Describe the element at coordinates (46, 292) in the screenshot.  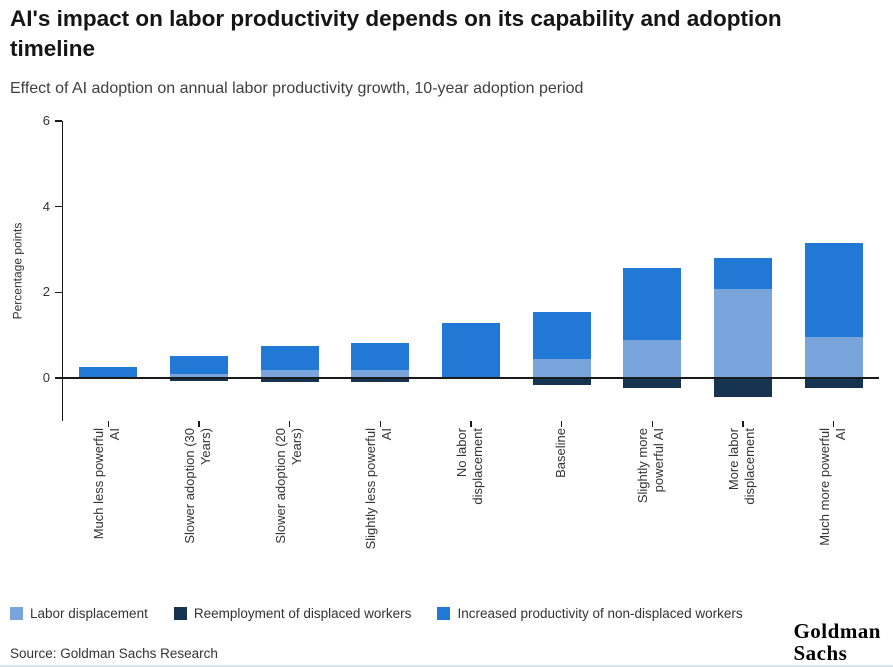
I see `y-tick-label: 2` at that location.